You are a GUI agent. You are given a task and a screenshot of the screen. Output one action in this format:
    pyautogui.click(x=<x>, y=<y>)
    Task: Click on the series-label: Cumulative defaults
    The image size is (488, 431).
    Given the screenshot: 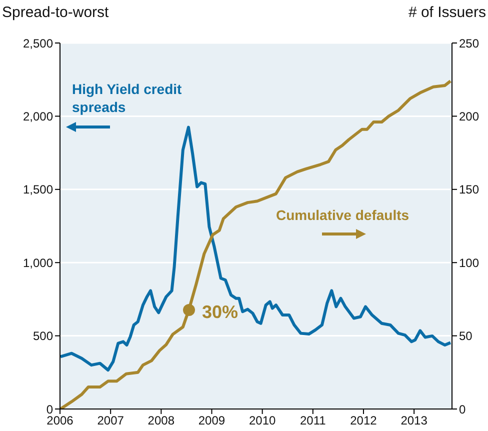 What is the action you would take?
    pyautogui.click(x=343, y=215)
    